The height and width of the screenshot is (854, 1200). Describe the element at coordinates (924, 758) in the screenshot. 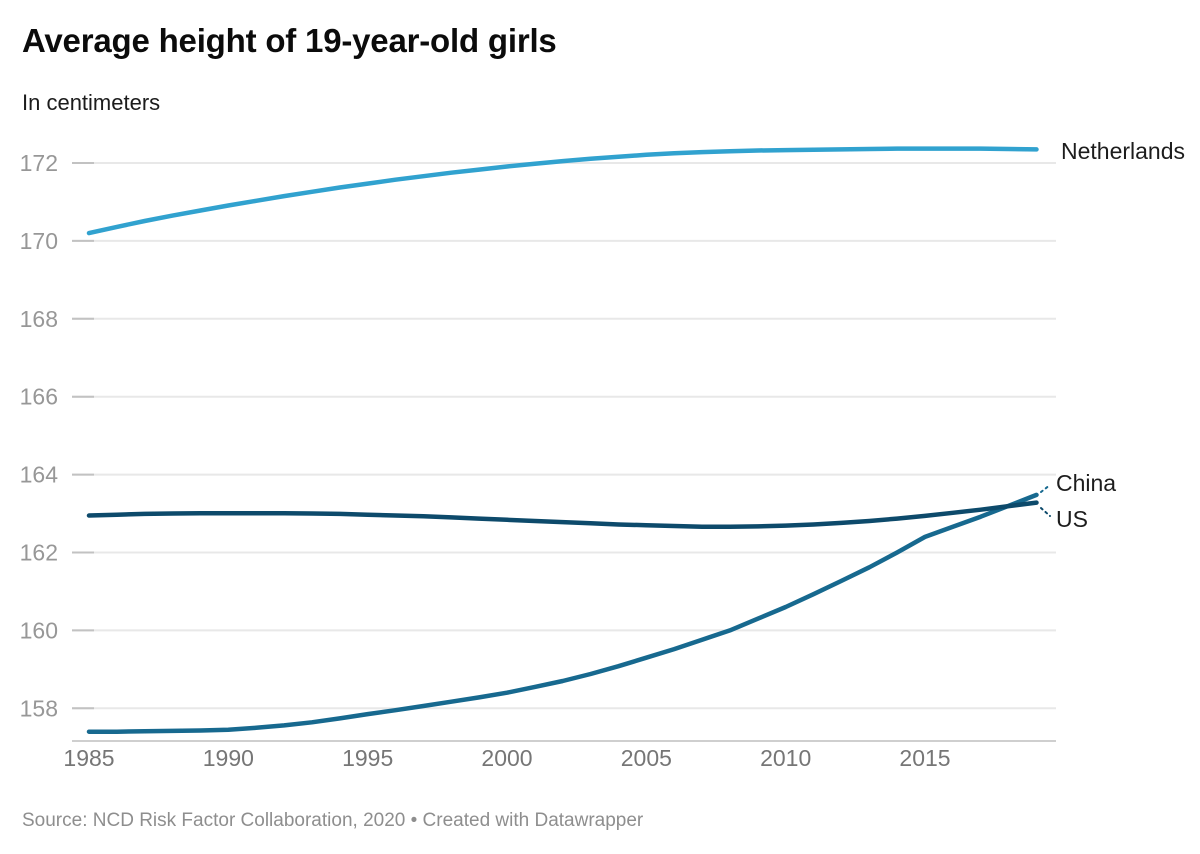

I see `x-axis-label: 2015` at that location.